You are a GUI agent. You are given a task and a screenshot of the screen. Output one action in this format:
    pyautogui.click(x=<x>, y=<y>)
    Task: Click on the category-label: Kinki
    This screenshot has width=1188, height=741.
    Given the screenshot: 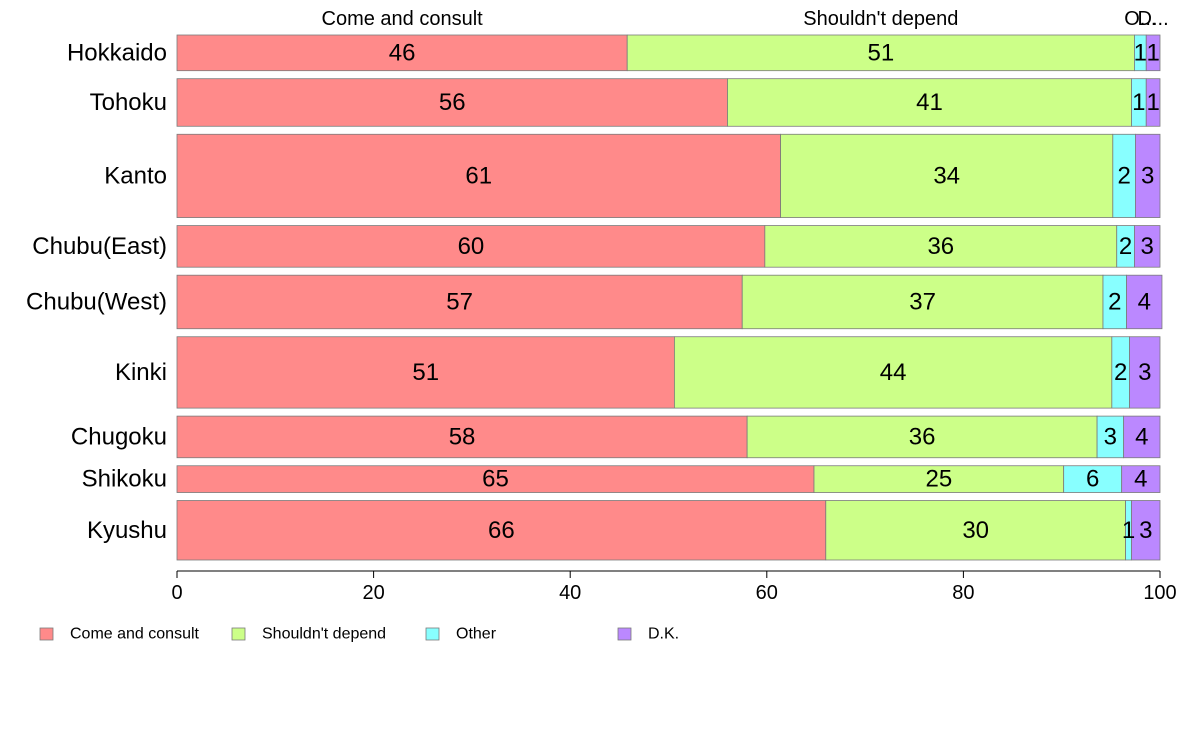 What is the action you would take?
    pyautogui.click(x=141, y=372)
    